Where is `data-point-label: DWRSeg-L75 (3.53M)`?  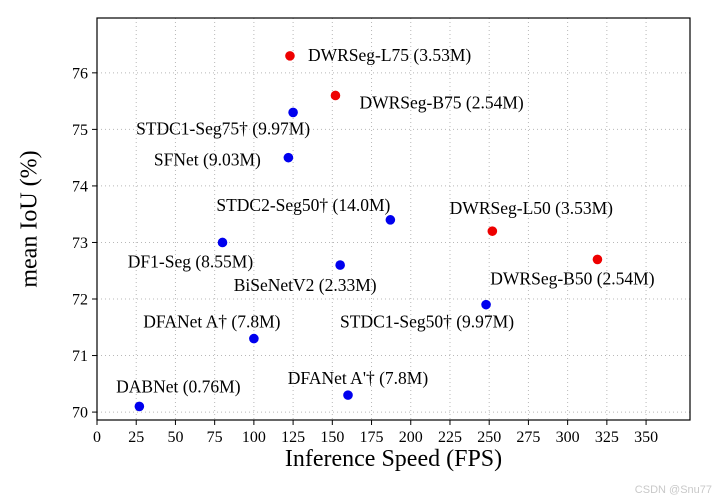
data-point-label: DWRSeg-L75 (3.53M) is located at coordinates (389, 55).